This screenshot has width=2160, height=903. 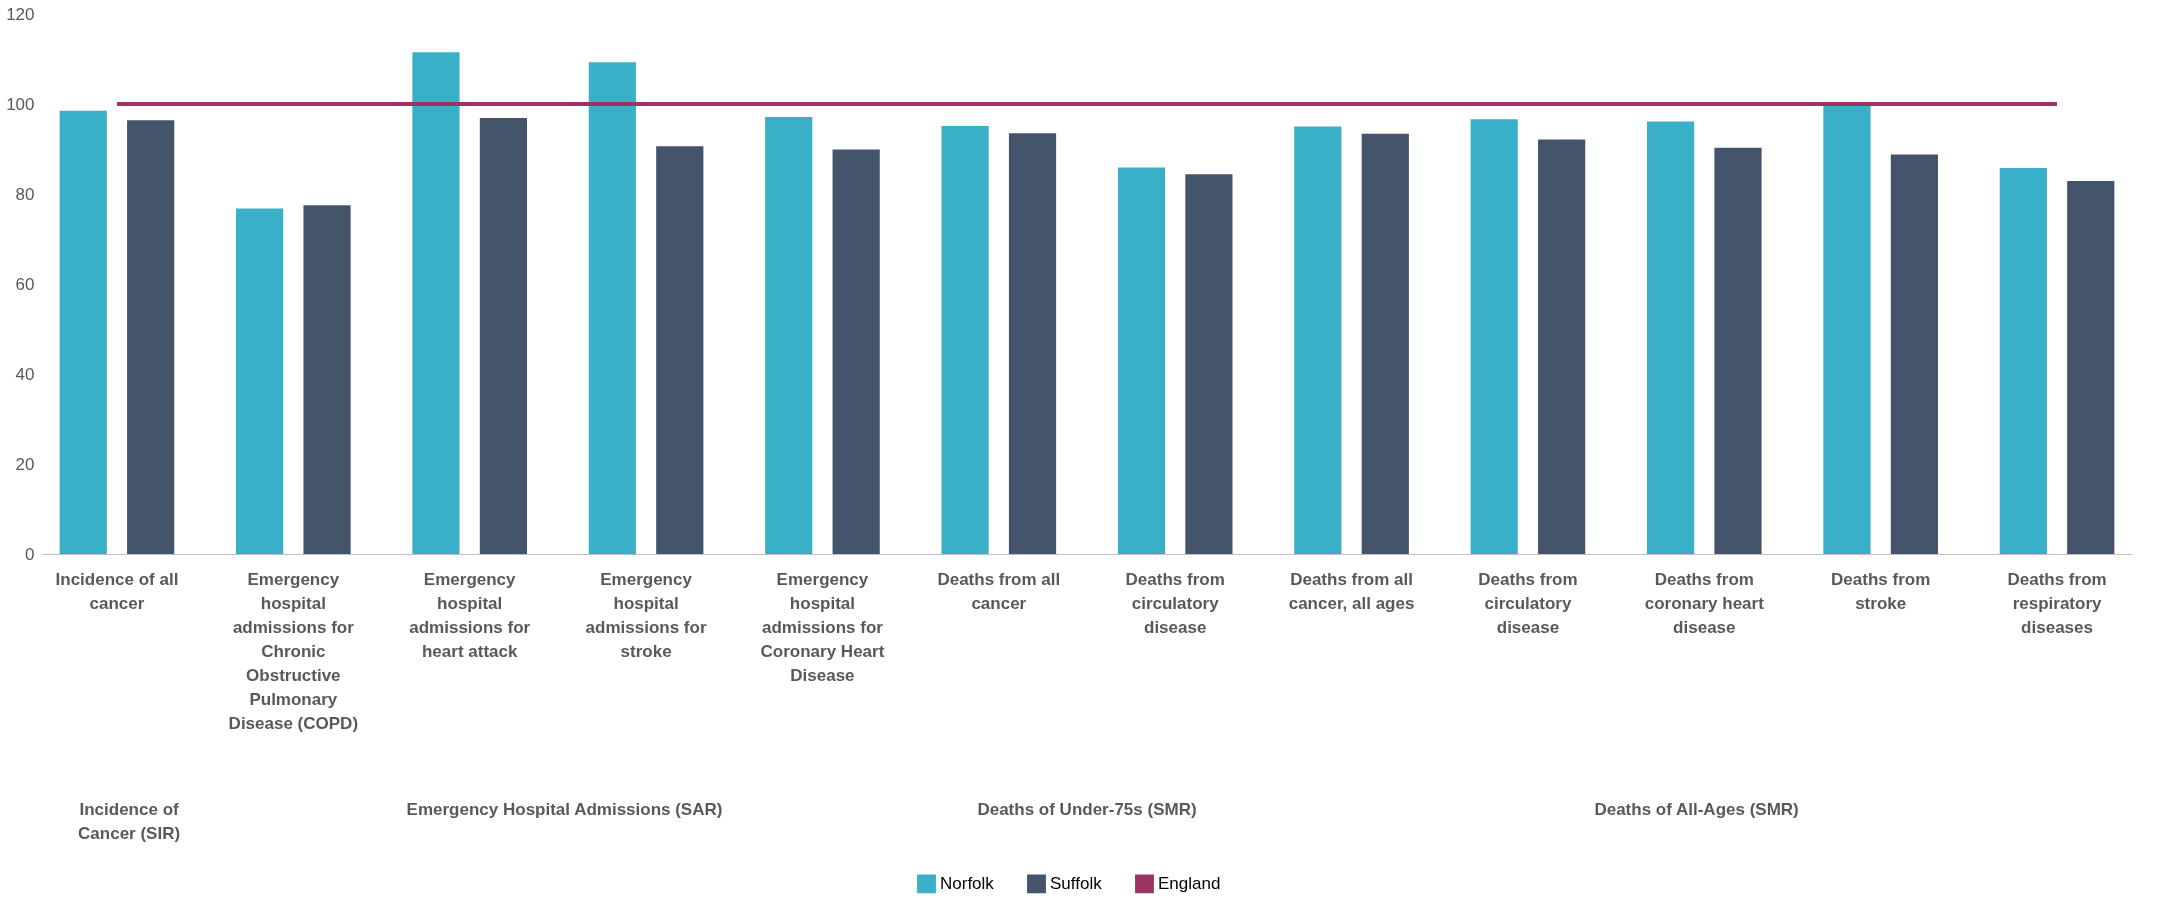 I want to click on x-tick-label: Deaths from stroke, so click(x=1881, y=591).